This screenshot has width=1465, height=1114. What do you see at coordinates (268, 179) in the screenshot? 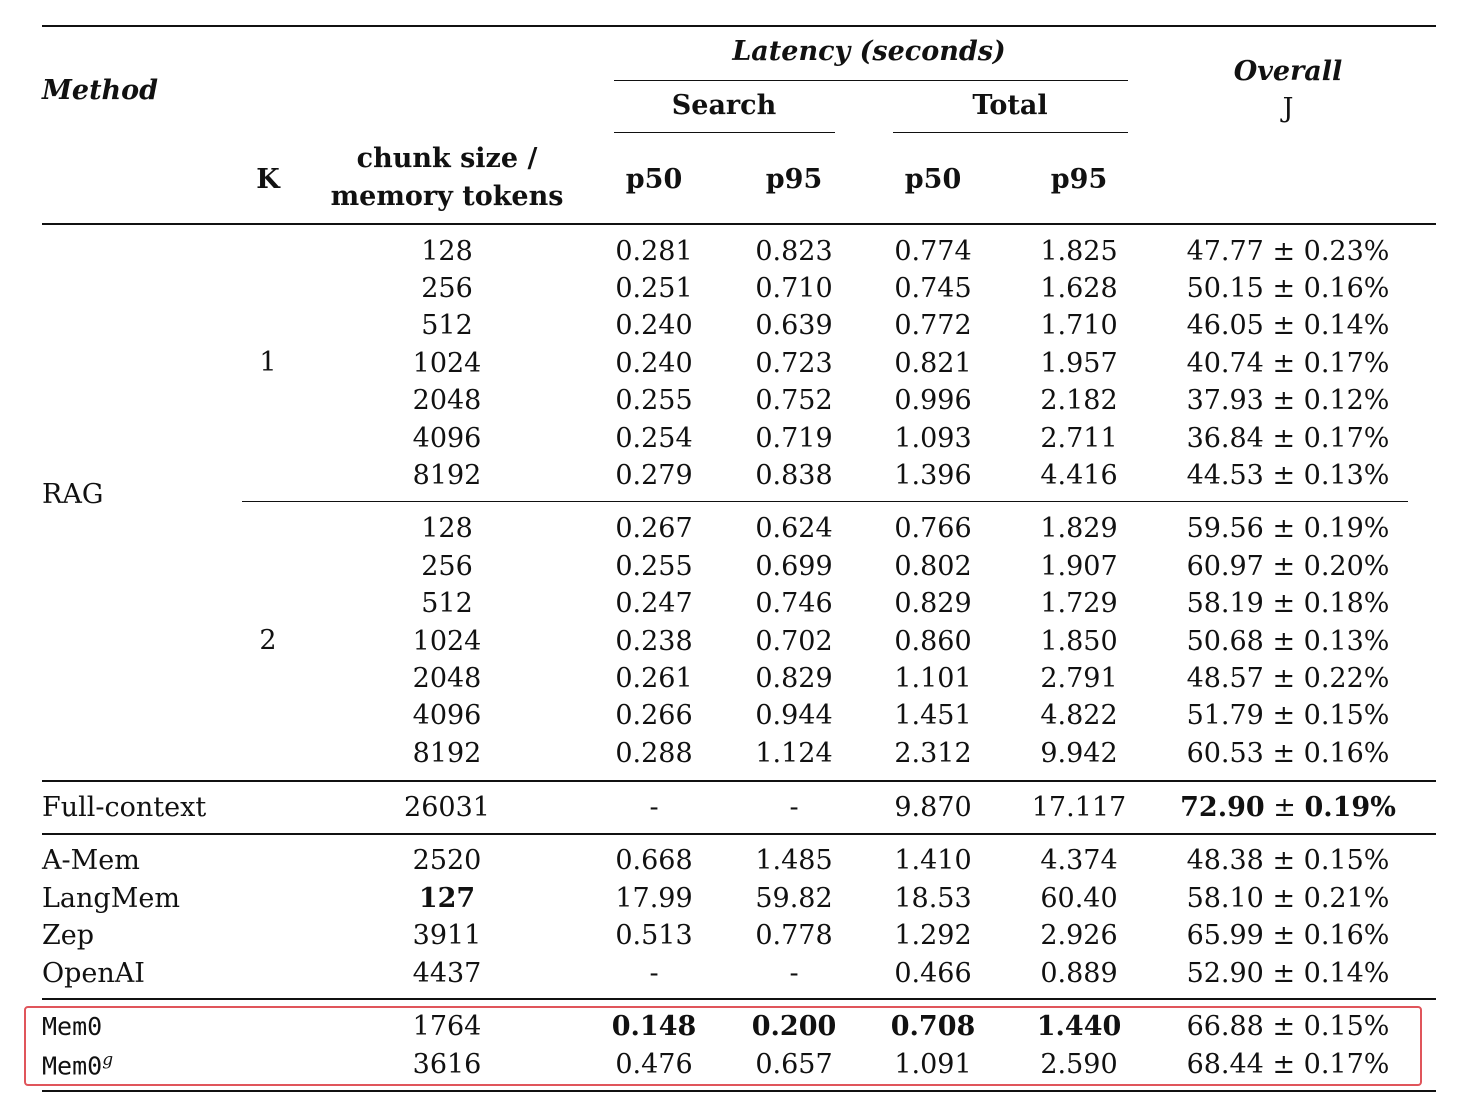
I see `header-k: K` at bounding box center [268, 179].